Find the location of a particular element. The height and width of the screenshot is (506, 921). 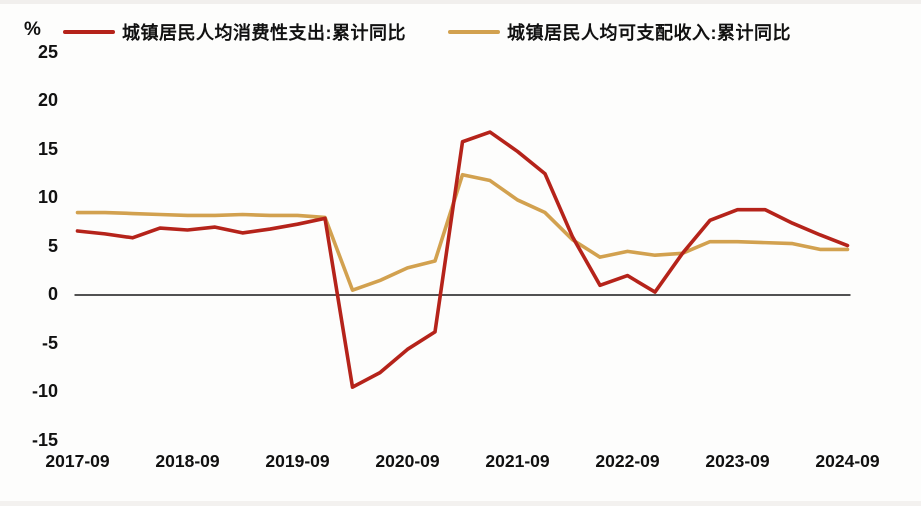

y-tick-label: 20 is located at coordinates (47, 100).